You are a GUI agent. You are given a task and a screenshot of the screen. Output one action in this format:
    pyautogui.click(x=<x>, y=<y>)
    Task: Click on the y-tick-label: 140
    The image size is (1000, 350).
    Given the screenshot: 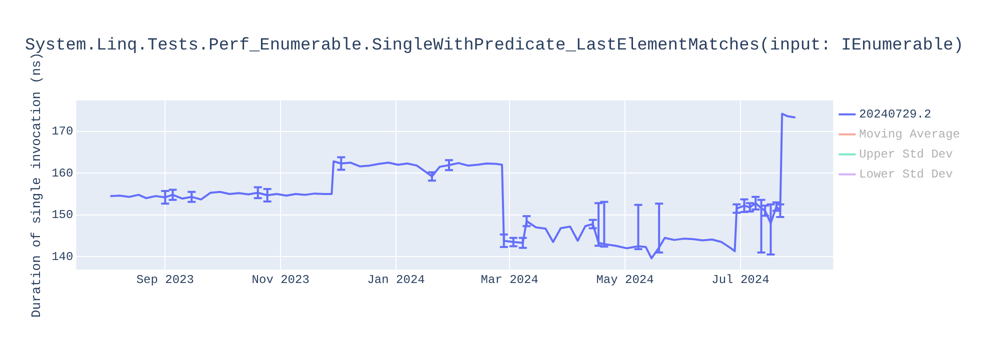 What is the action you would take?
    pyautogui.click(x=63, y=257)
    